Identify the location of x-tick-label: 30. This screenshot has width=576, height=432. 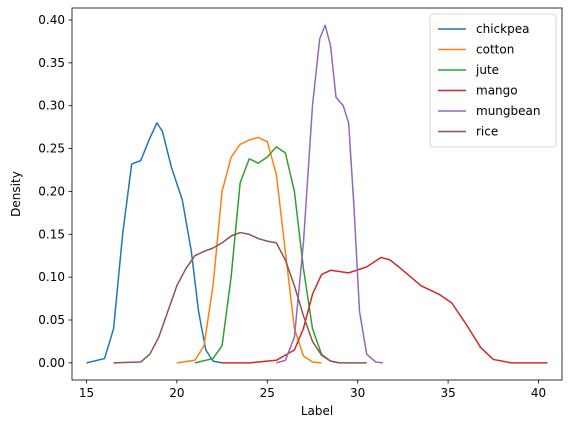
(357, 393).